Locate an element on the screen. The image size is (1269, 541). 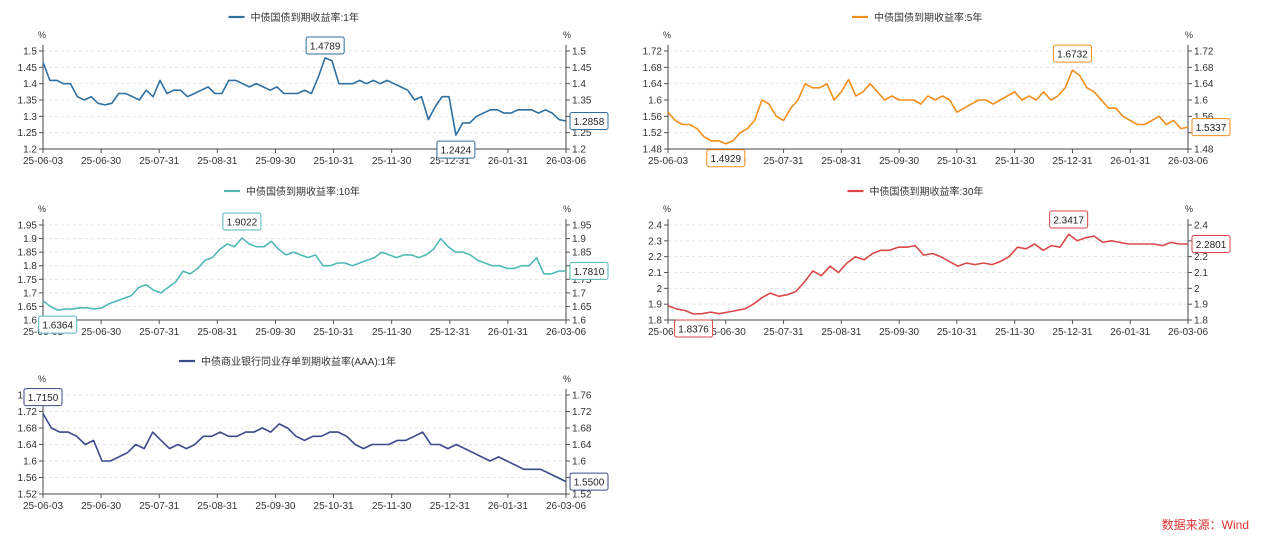
y-tick-label-left: 1.65 is located at coordinates (28, 307).